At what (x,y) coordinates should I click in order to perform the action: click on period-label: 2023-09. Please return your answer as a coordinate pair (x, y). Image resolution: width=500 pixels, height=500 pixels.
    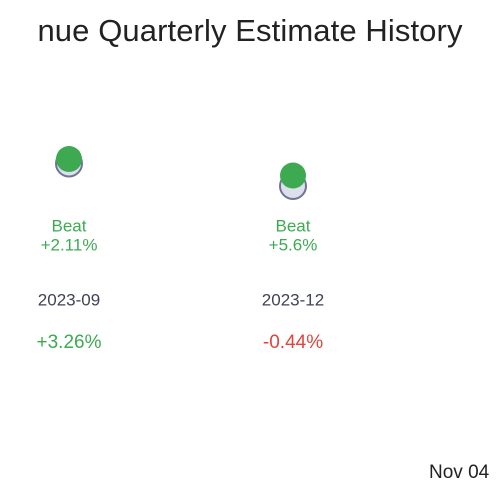
    Looking at the image, I should click on (69, 299).